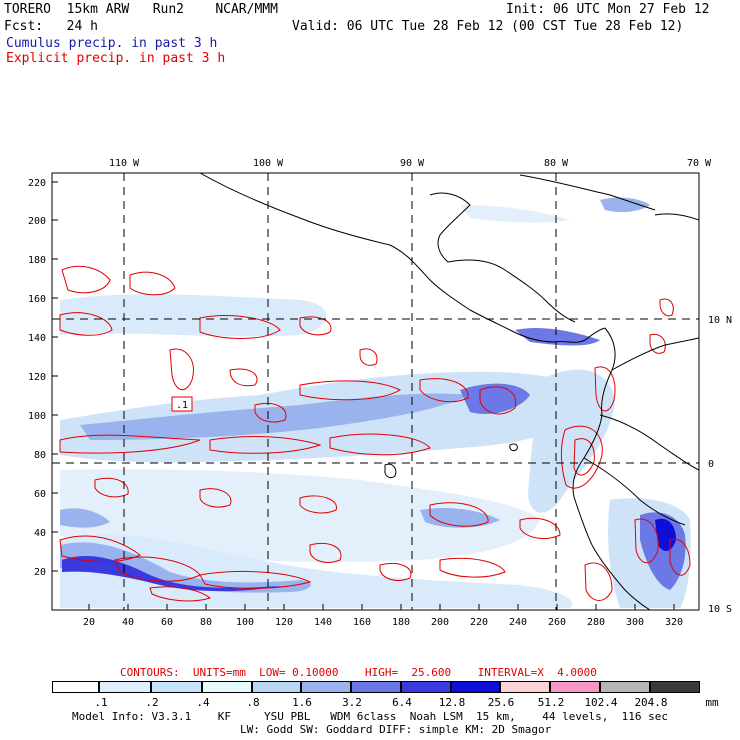 Image resolution: width=740 pixels, height=740 pixels. I want to click on xlabel-20: 20, so click(89, 622).